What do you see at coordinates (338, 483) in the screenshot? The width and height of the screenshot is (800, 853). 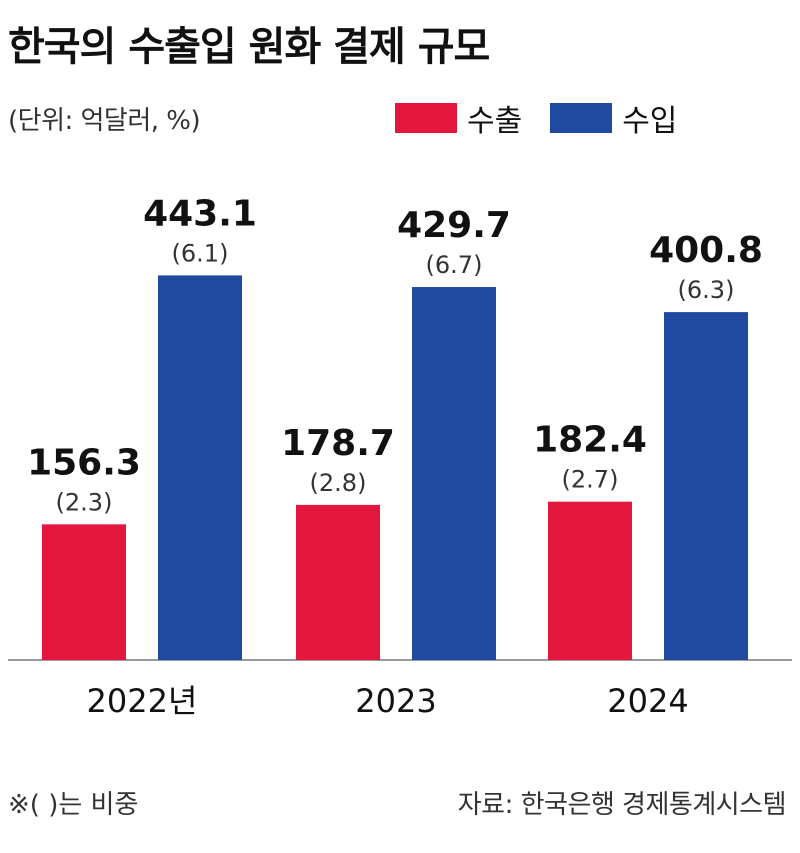 I see `share-label-export: (2.8)` at bounding box center [338, 483].